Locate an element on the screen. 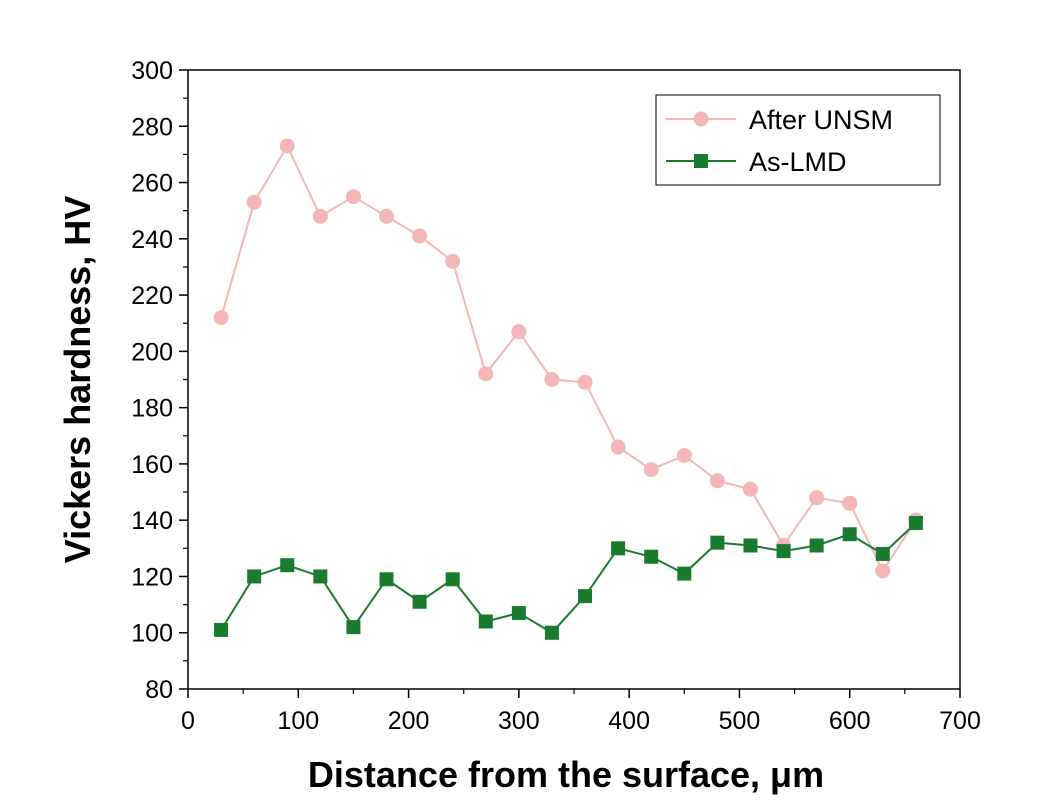  x-axis: 0 100 200 300 400 500 600 700 is located at coordinates (581, 712).